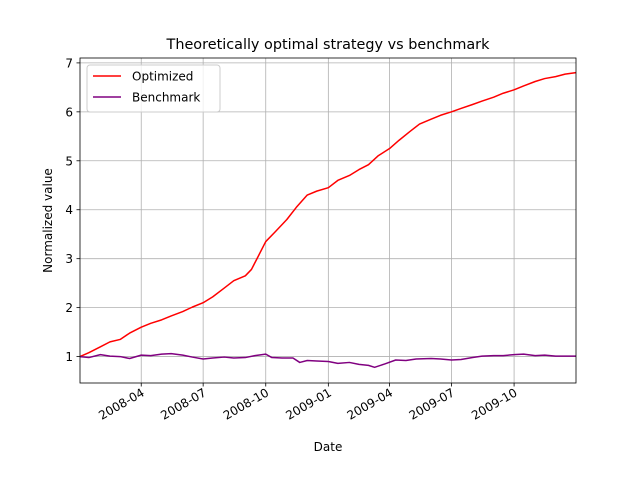 The height and width of the screenshot is (480, 640). Describe the element at coordinates (69, 308) in the screenshot. I see `y-tick-label: 2` at that location.